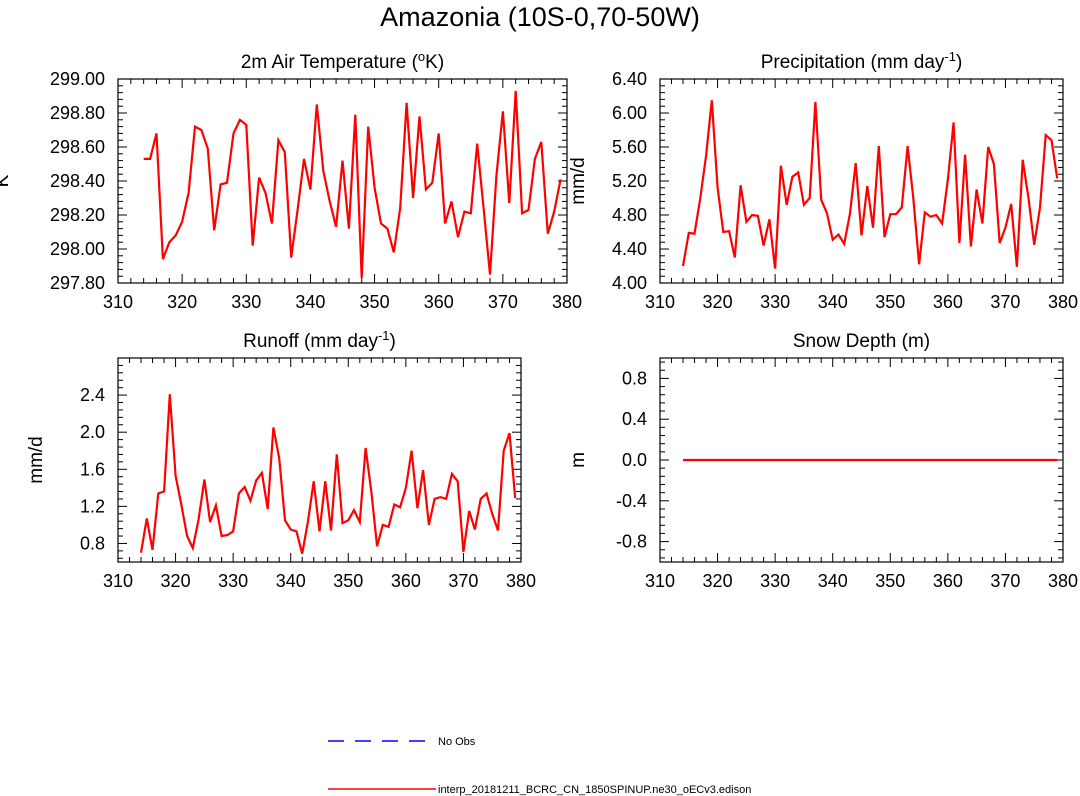  What do you see at coordinates (631, 501) in the screenshot?
I see `y-tick-label: -0.4` at bounding box center [631, 501].